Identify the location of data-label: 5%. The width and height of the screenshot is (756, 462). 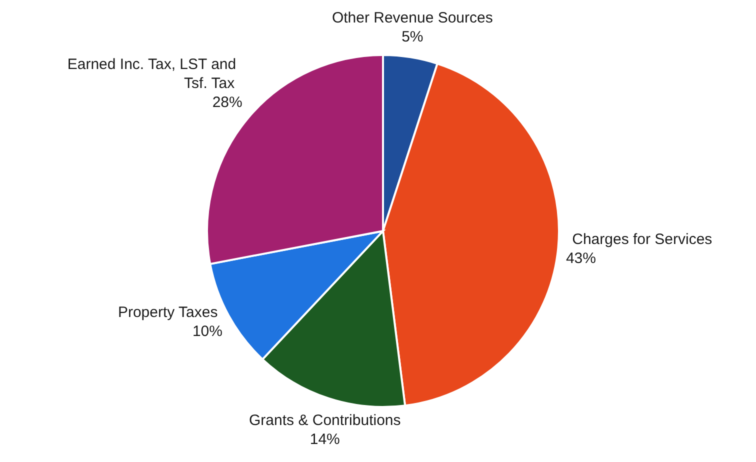
(413, 37).